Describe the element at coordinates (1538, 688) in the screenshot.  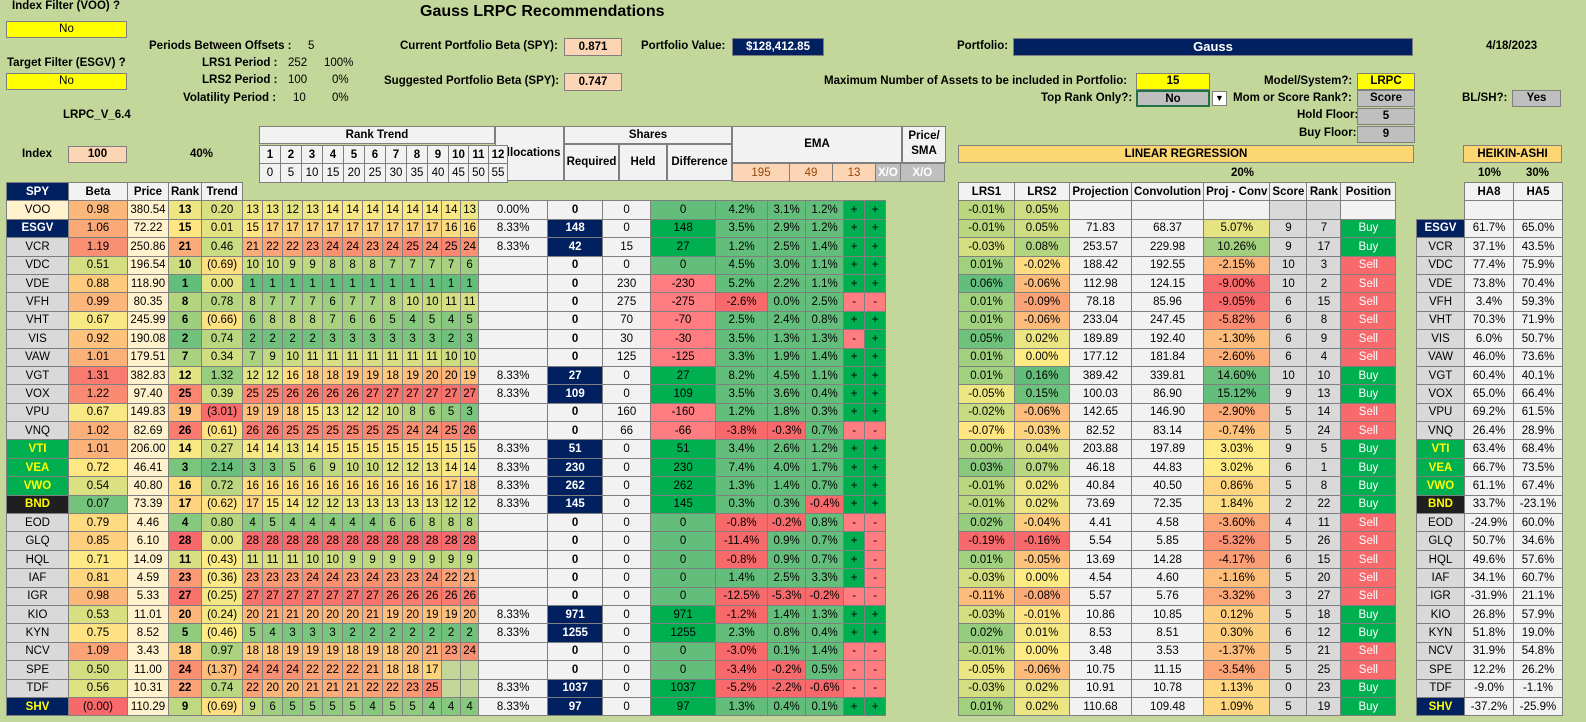
I see `ha5-cell: -1.1%` at that location.